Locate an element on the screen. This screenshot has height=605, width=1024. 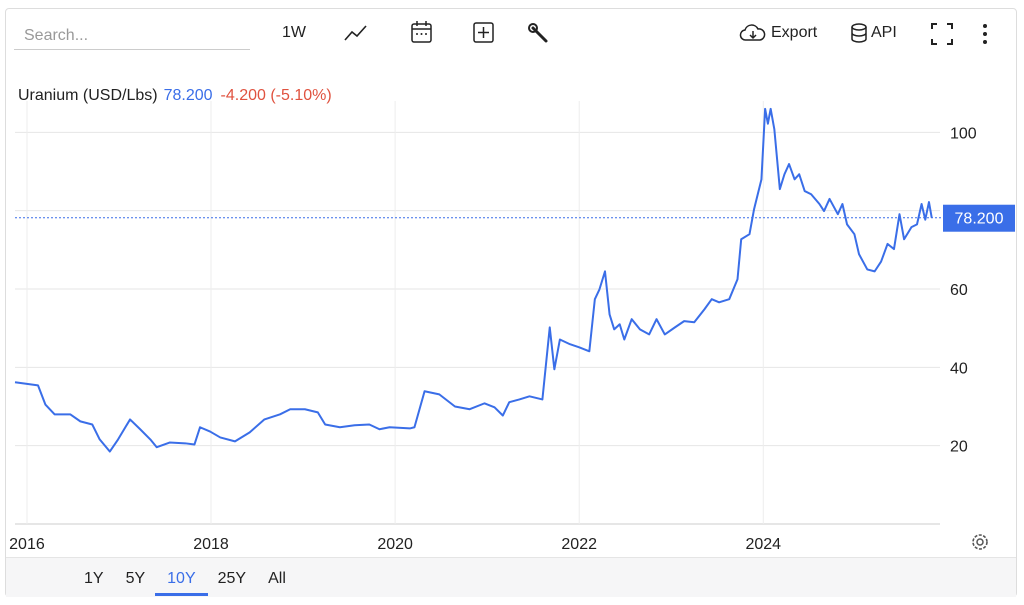
x-tick-label: 2024 is located at coordinates (763, 544).